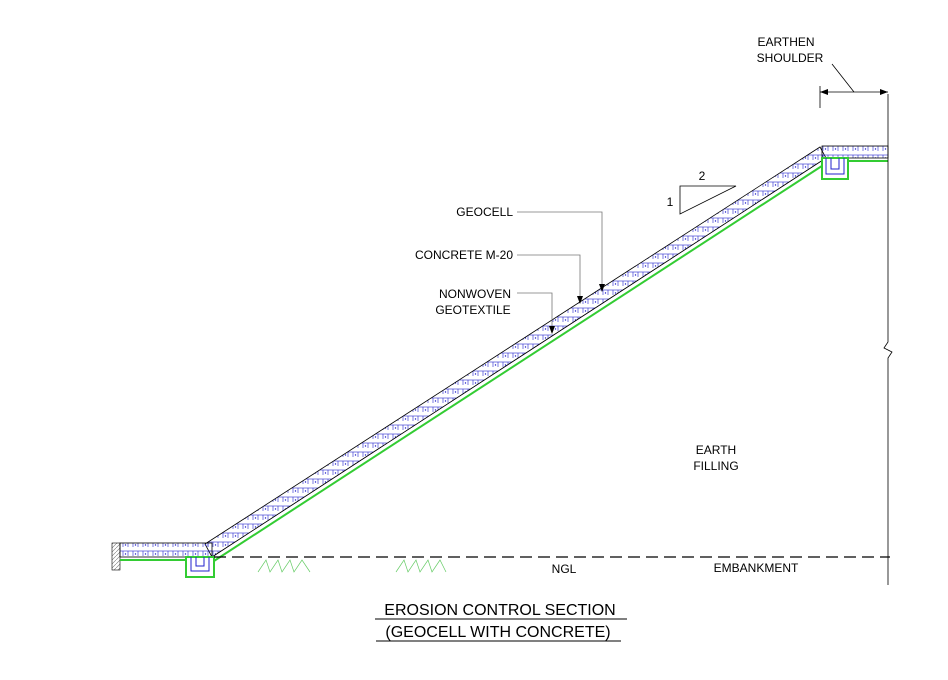 The image size is (948, 680). I want to click on right-break-line, so click(888, 339).